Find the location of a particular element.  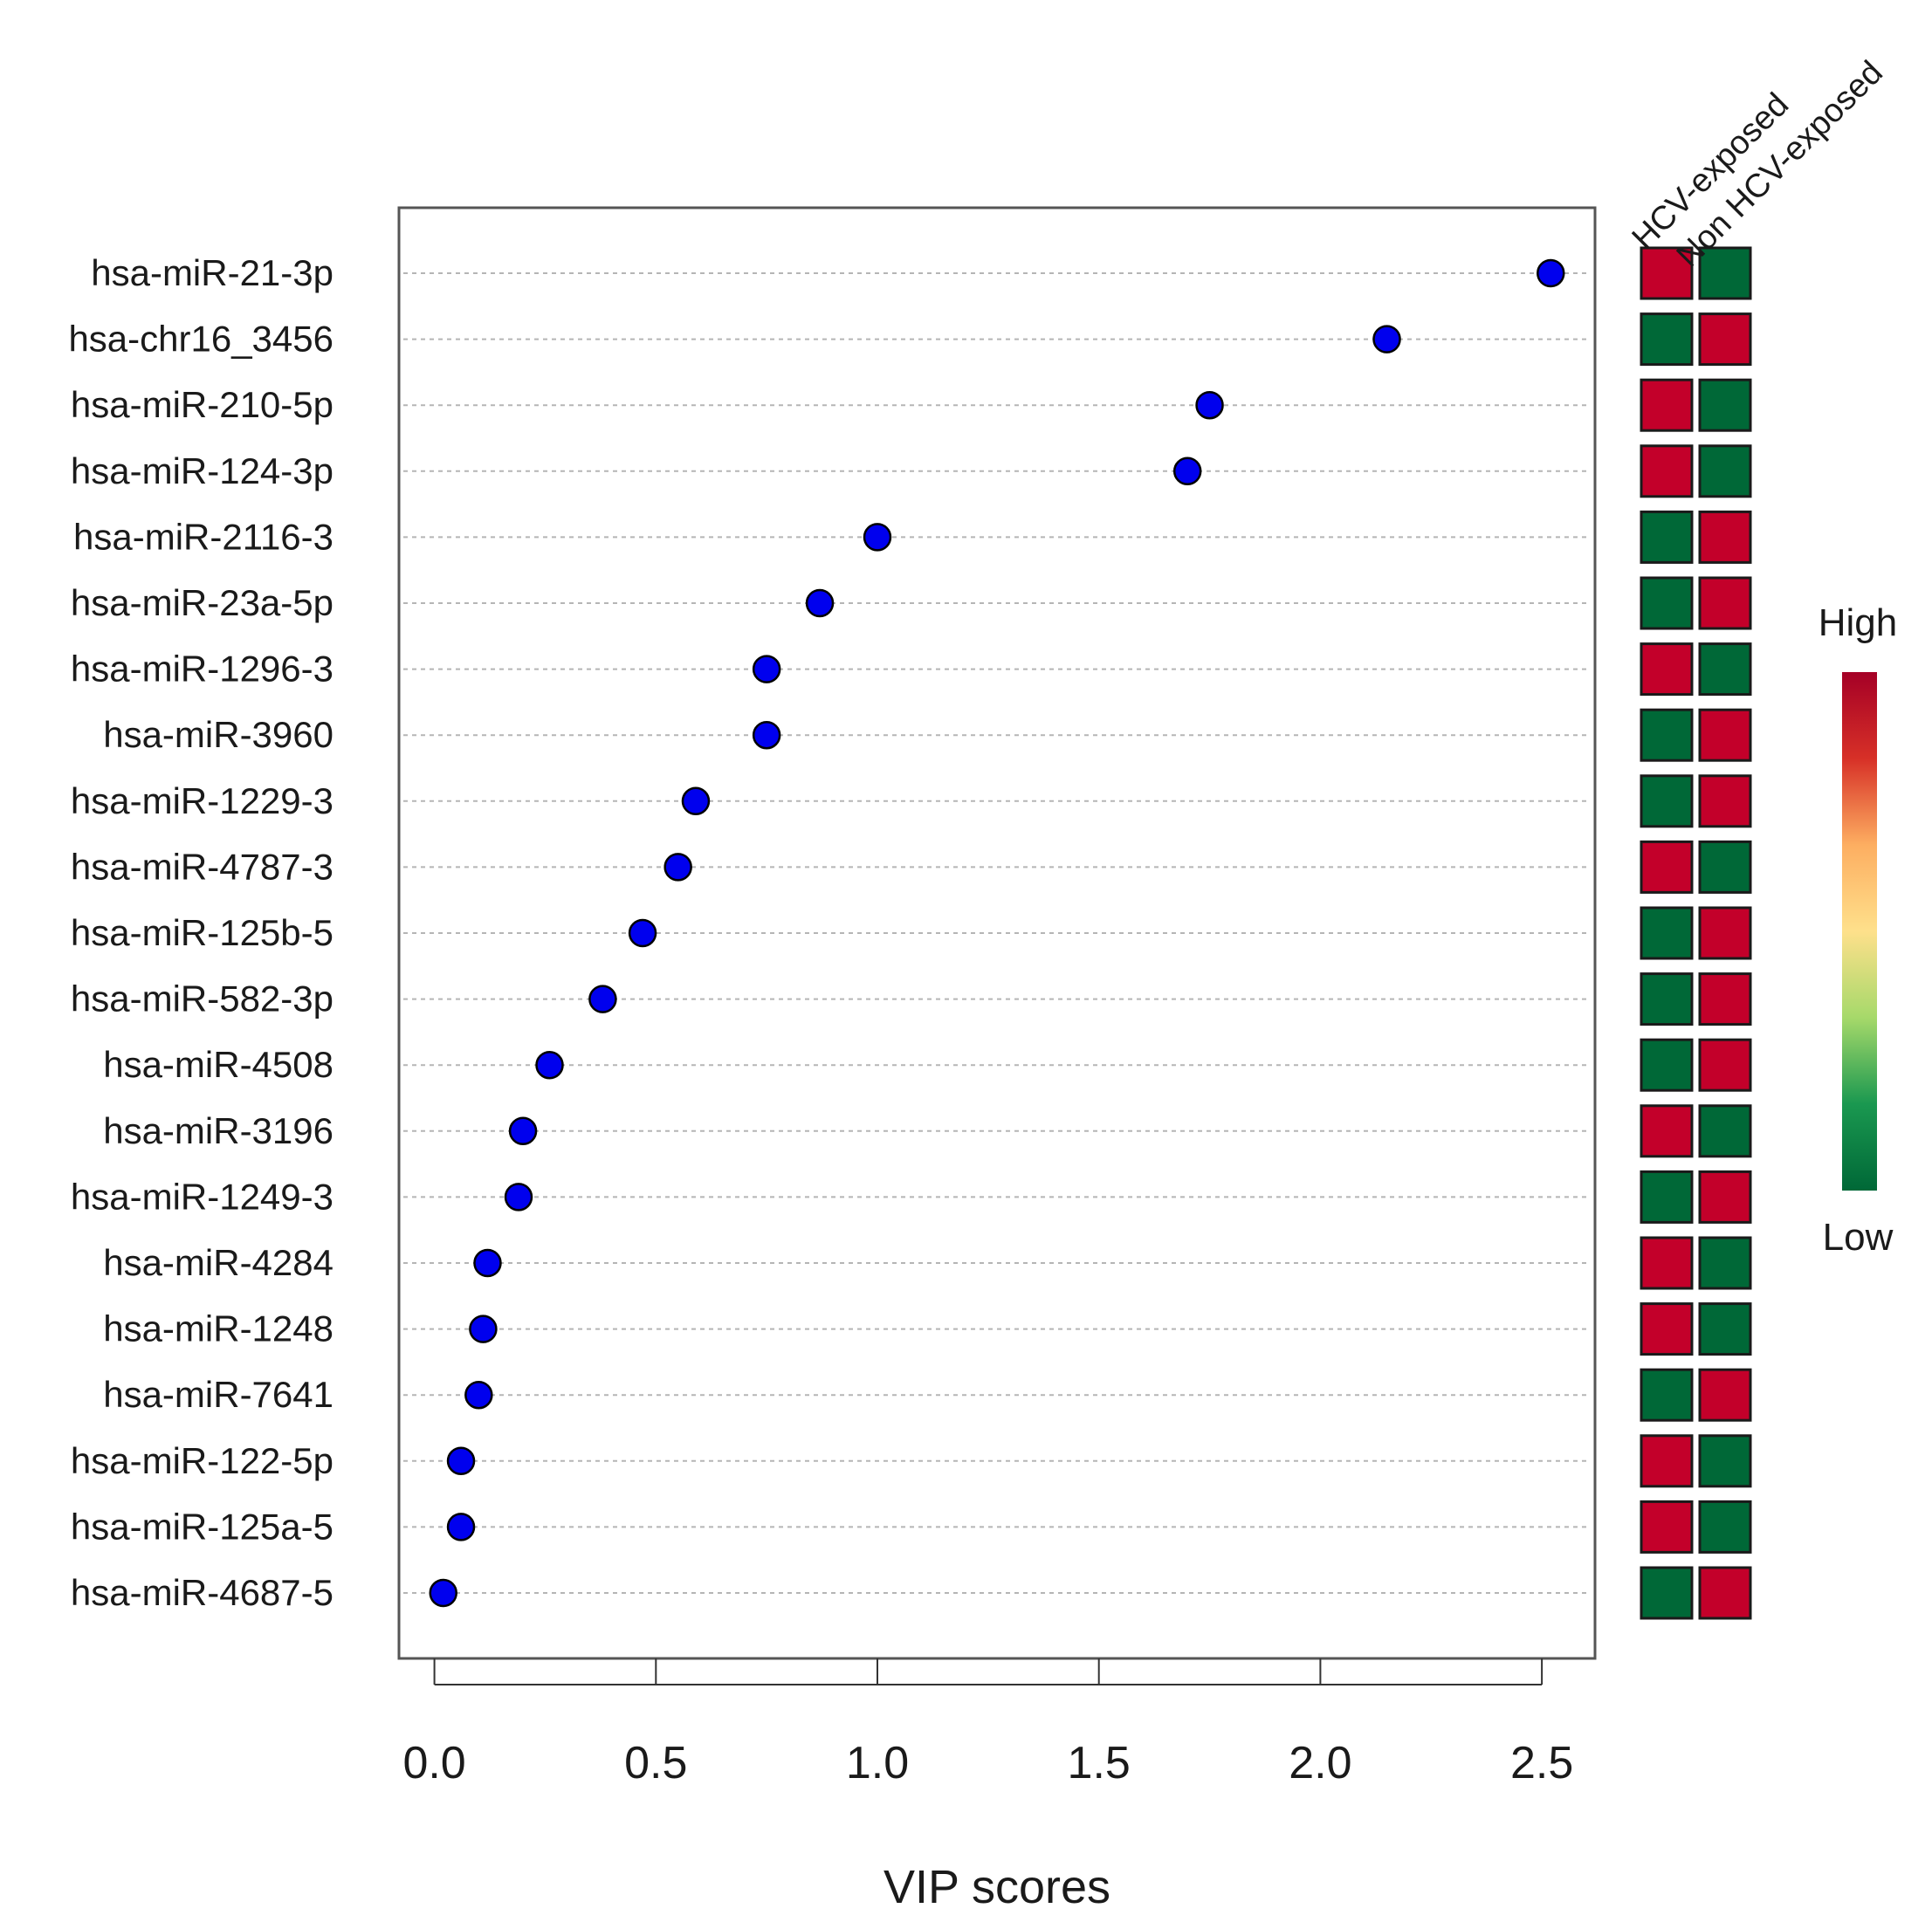

row-label: hsa-miR-122-5p is located at coordinates (202, 1460).